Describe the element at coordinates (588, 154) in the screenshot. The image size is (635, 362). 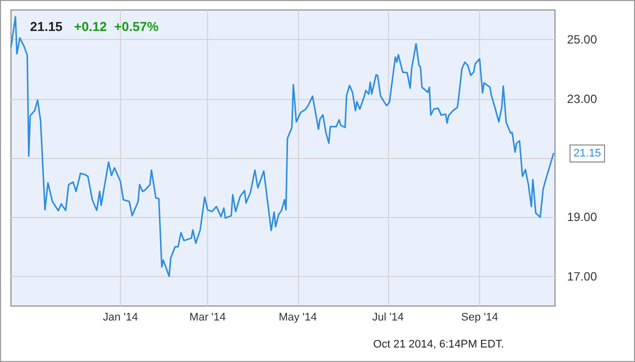
I see `annotation: 21.15` at that location.